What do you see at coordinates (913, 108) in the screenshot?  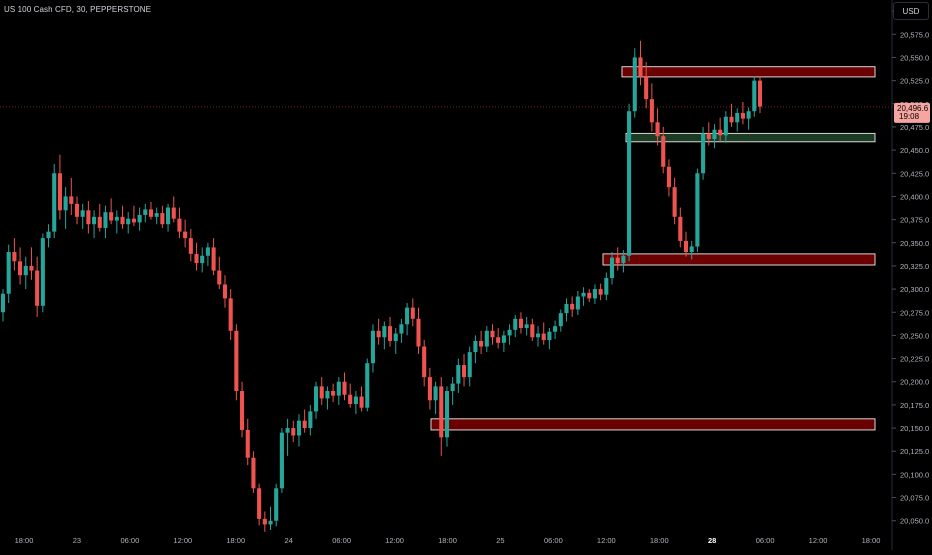 I see `last-price-value: 20,496.6` at bounding box center [913, 108].